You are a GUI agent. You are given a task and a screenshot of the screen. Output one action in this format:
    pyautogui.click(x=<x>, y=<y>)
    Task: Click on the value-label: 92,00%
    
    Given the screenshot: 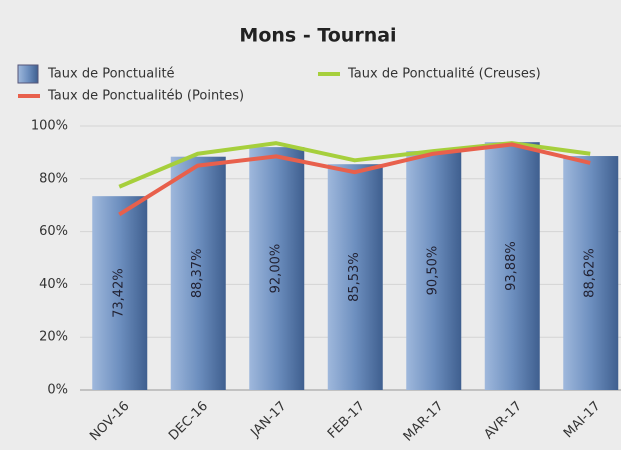 What is the action you would take?
    pyautogui.click(x=276, y=269)
    